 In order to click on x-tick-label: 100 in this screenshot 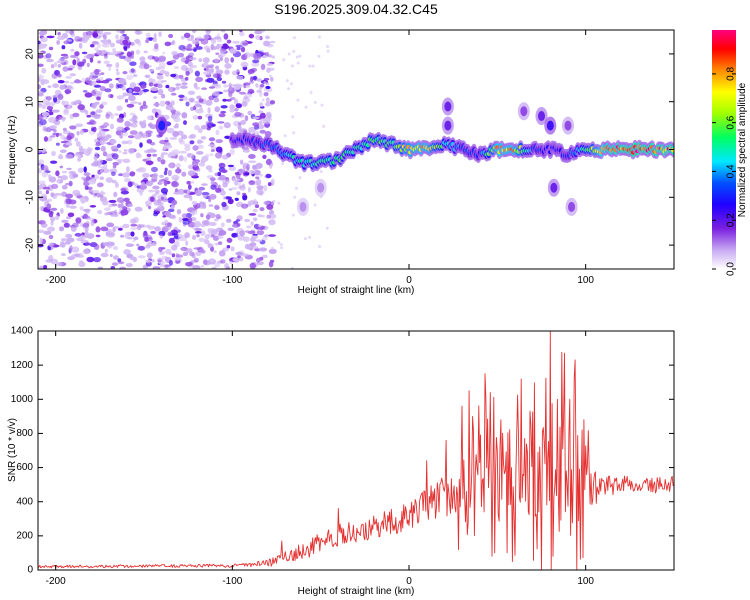, I will do `click(585, 280)`.